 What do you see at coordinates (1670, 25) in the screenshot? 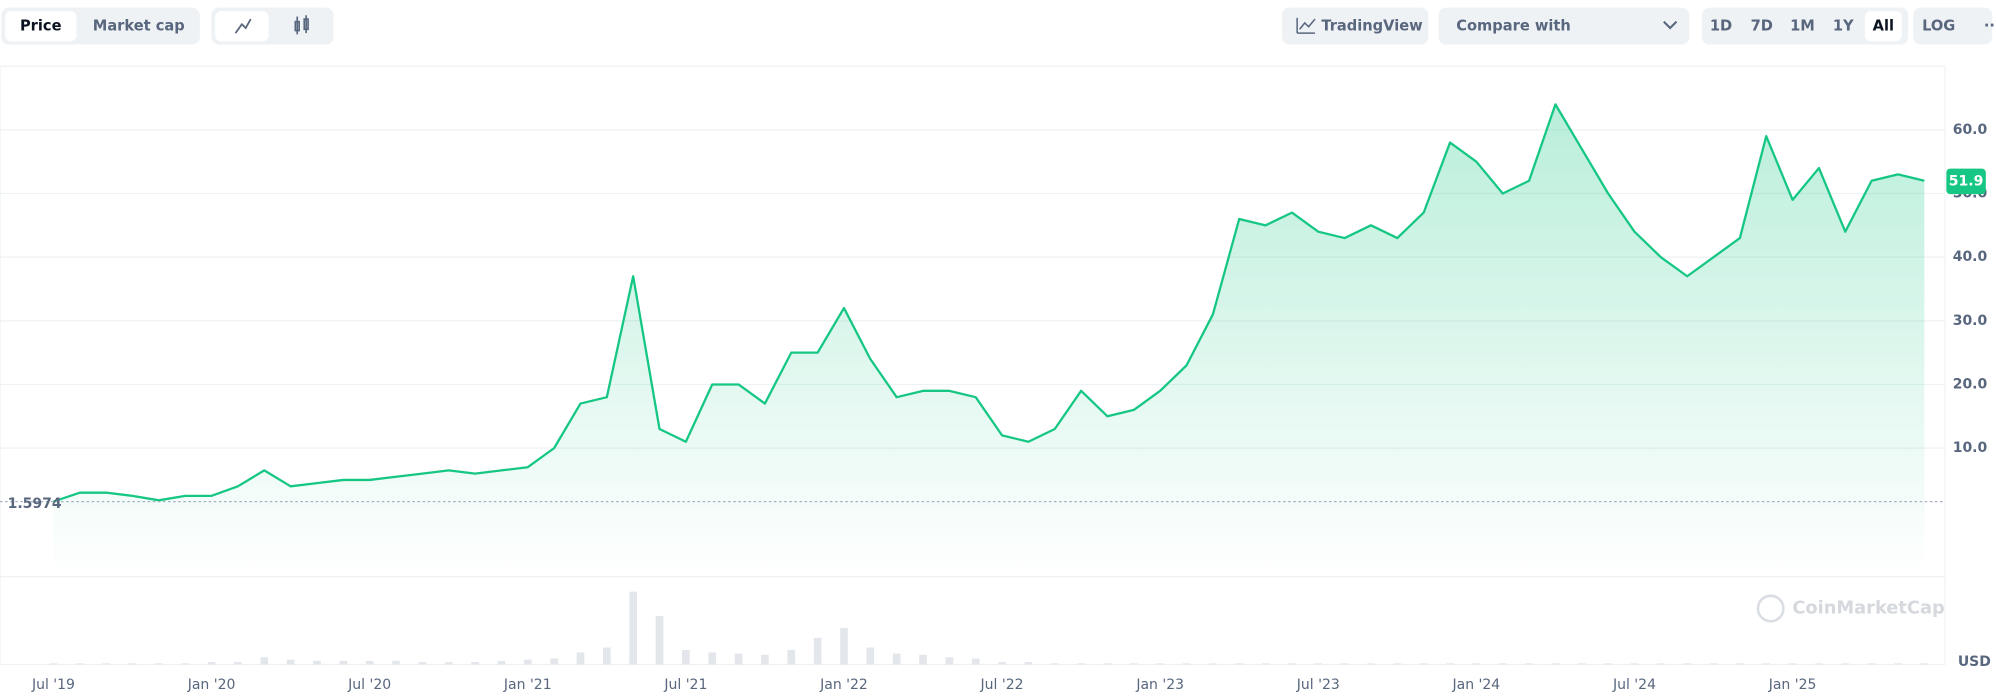
I see `chevron` at bounding box center [1670, 25].